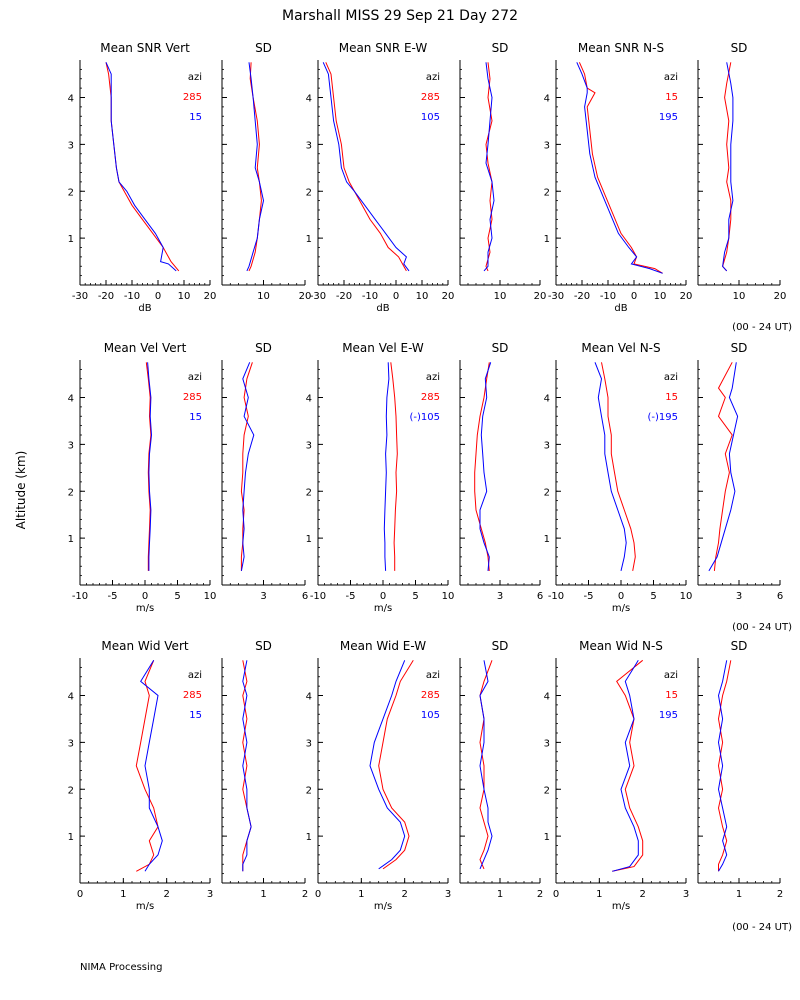 Image resolution: width=800 pixels, height=1000 pixels. Describe the element at coordinates (80, 296) in the screenshot. I see `x-tick-label: -30` at that location.